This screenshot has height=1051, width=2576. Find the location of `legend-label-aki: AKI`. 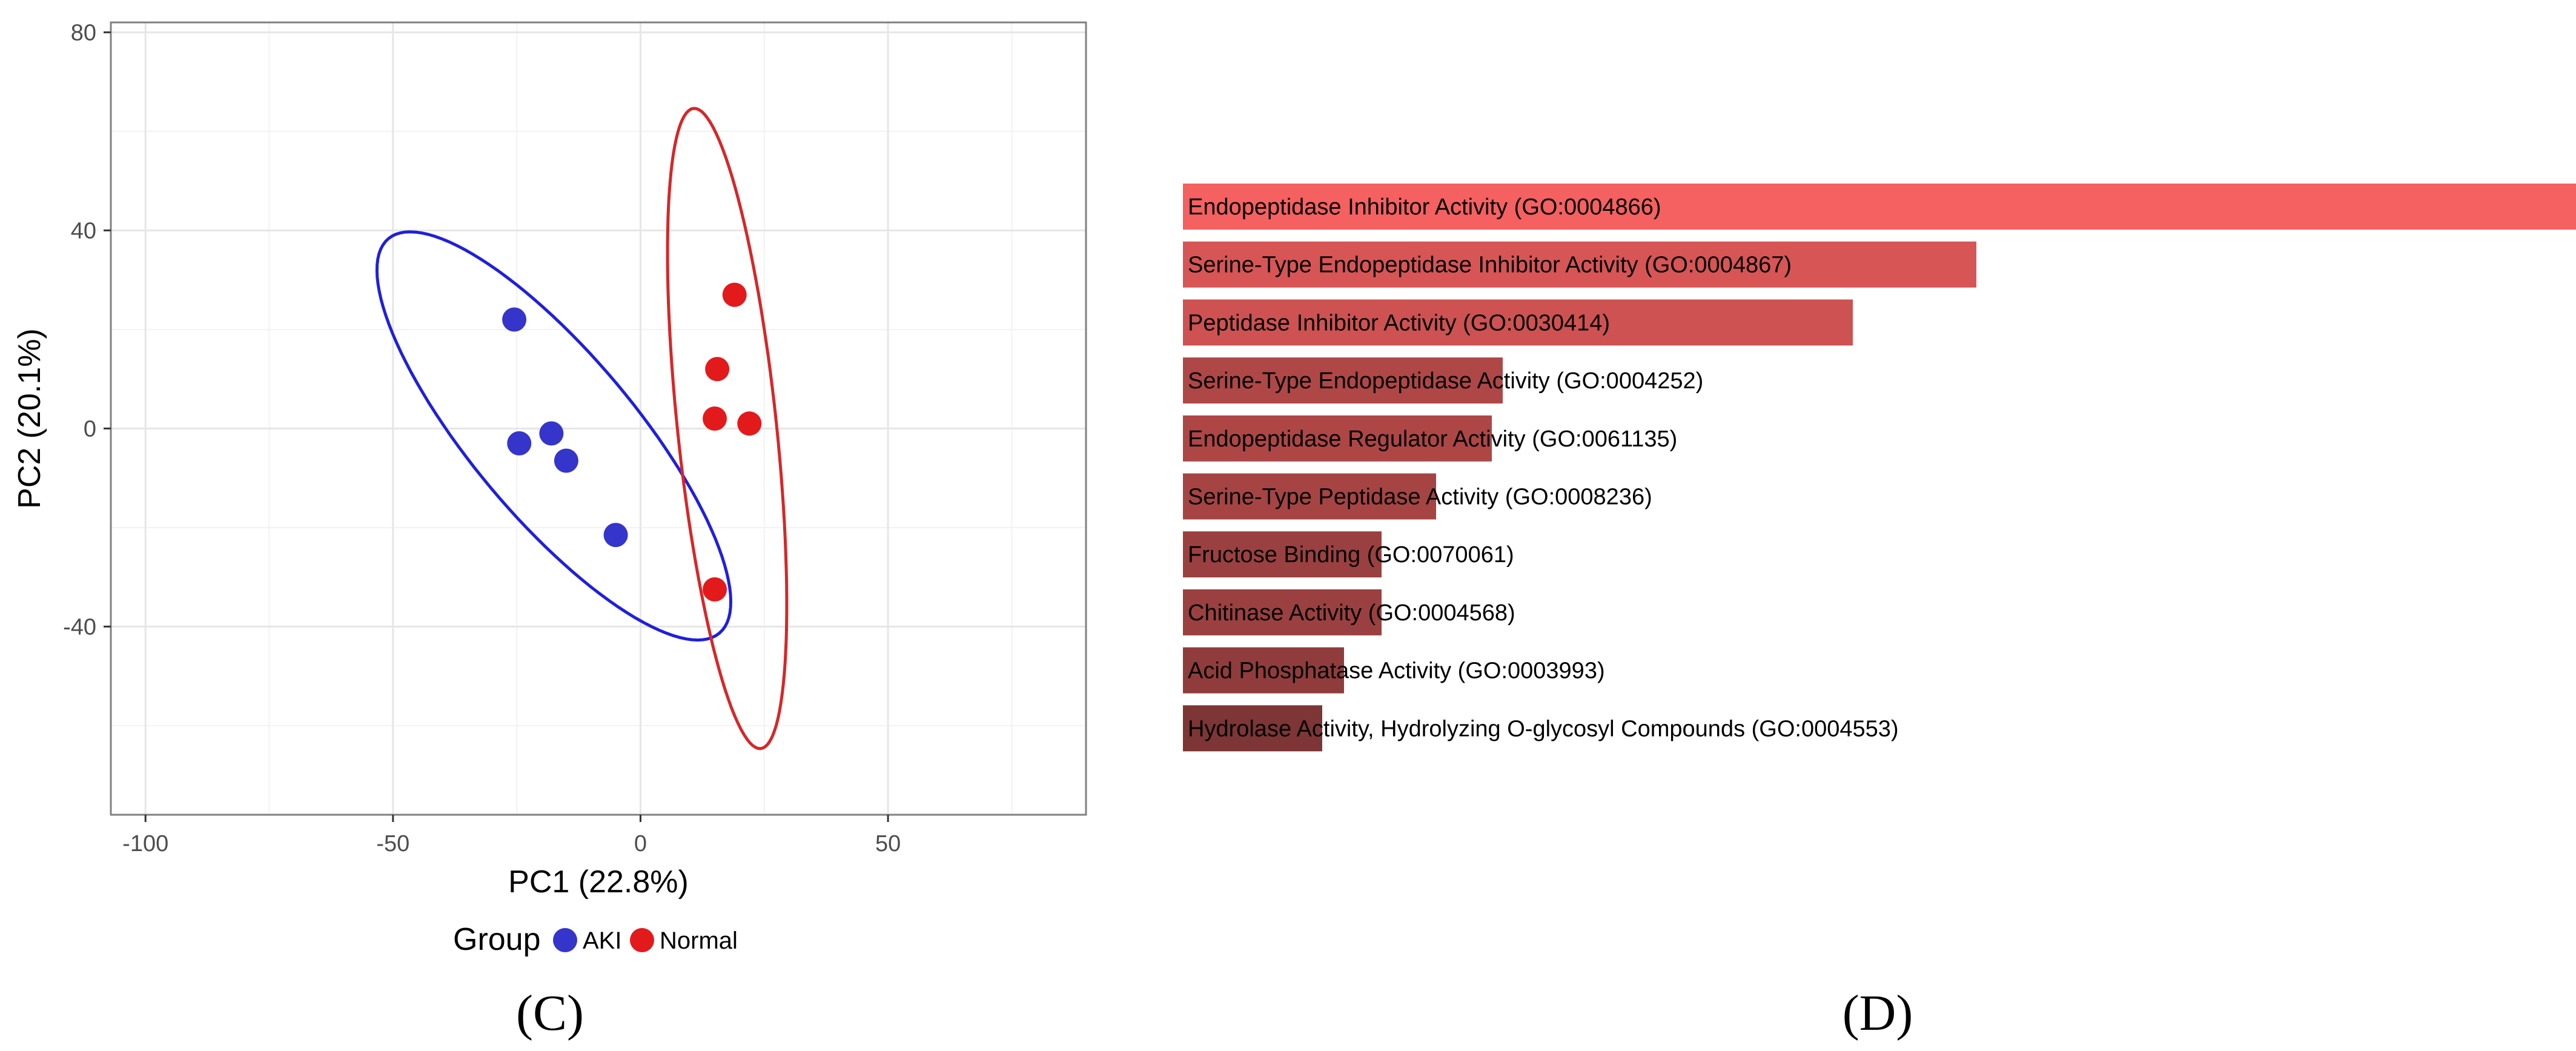

legend-label-aki: AKI is located at coordinates (602, 940).